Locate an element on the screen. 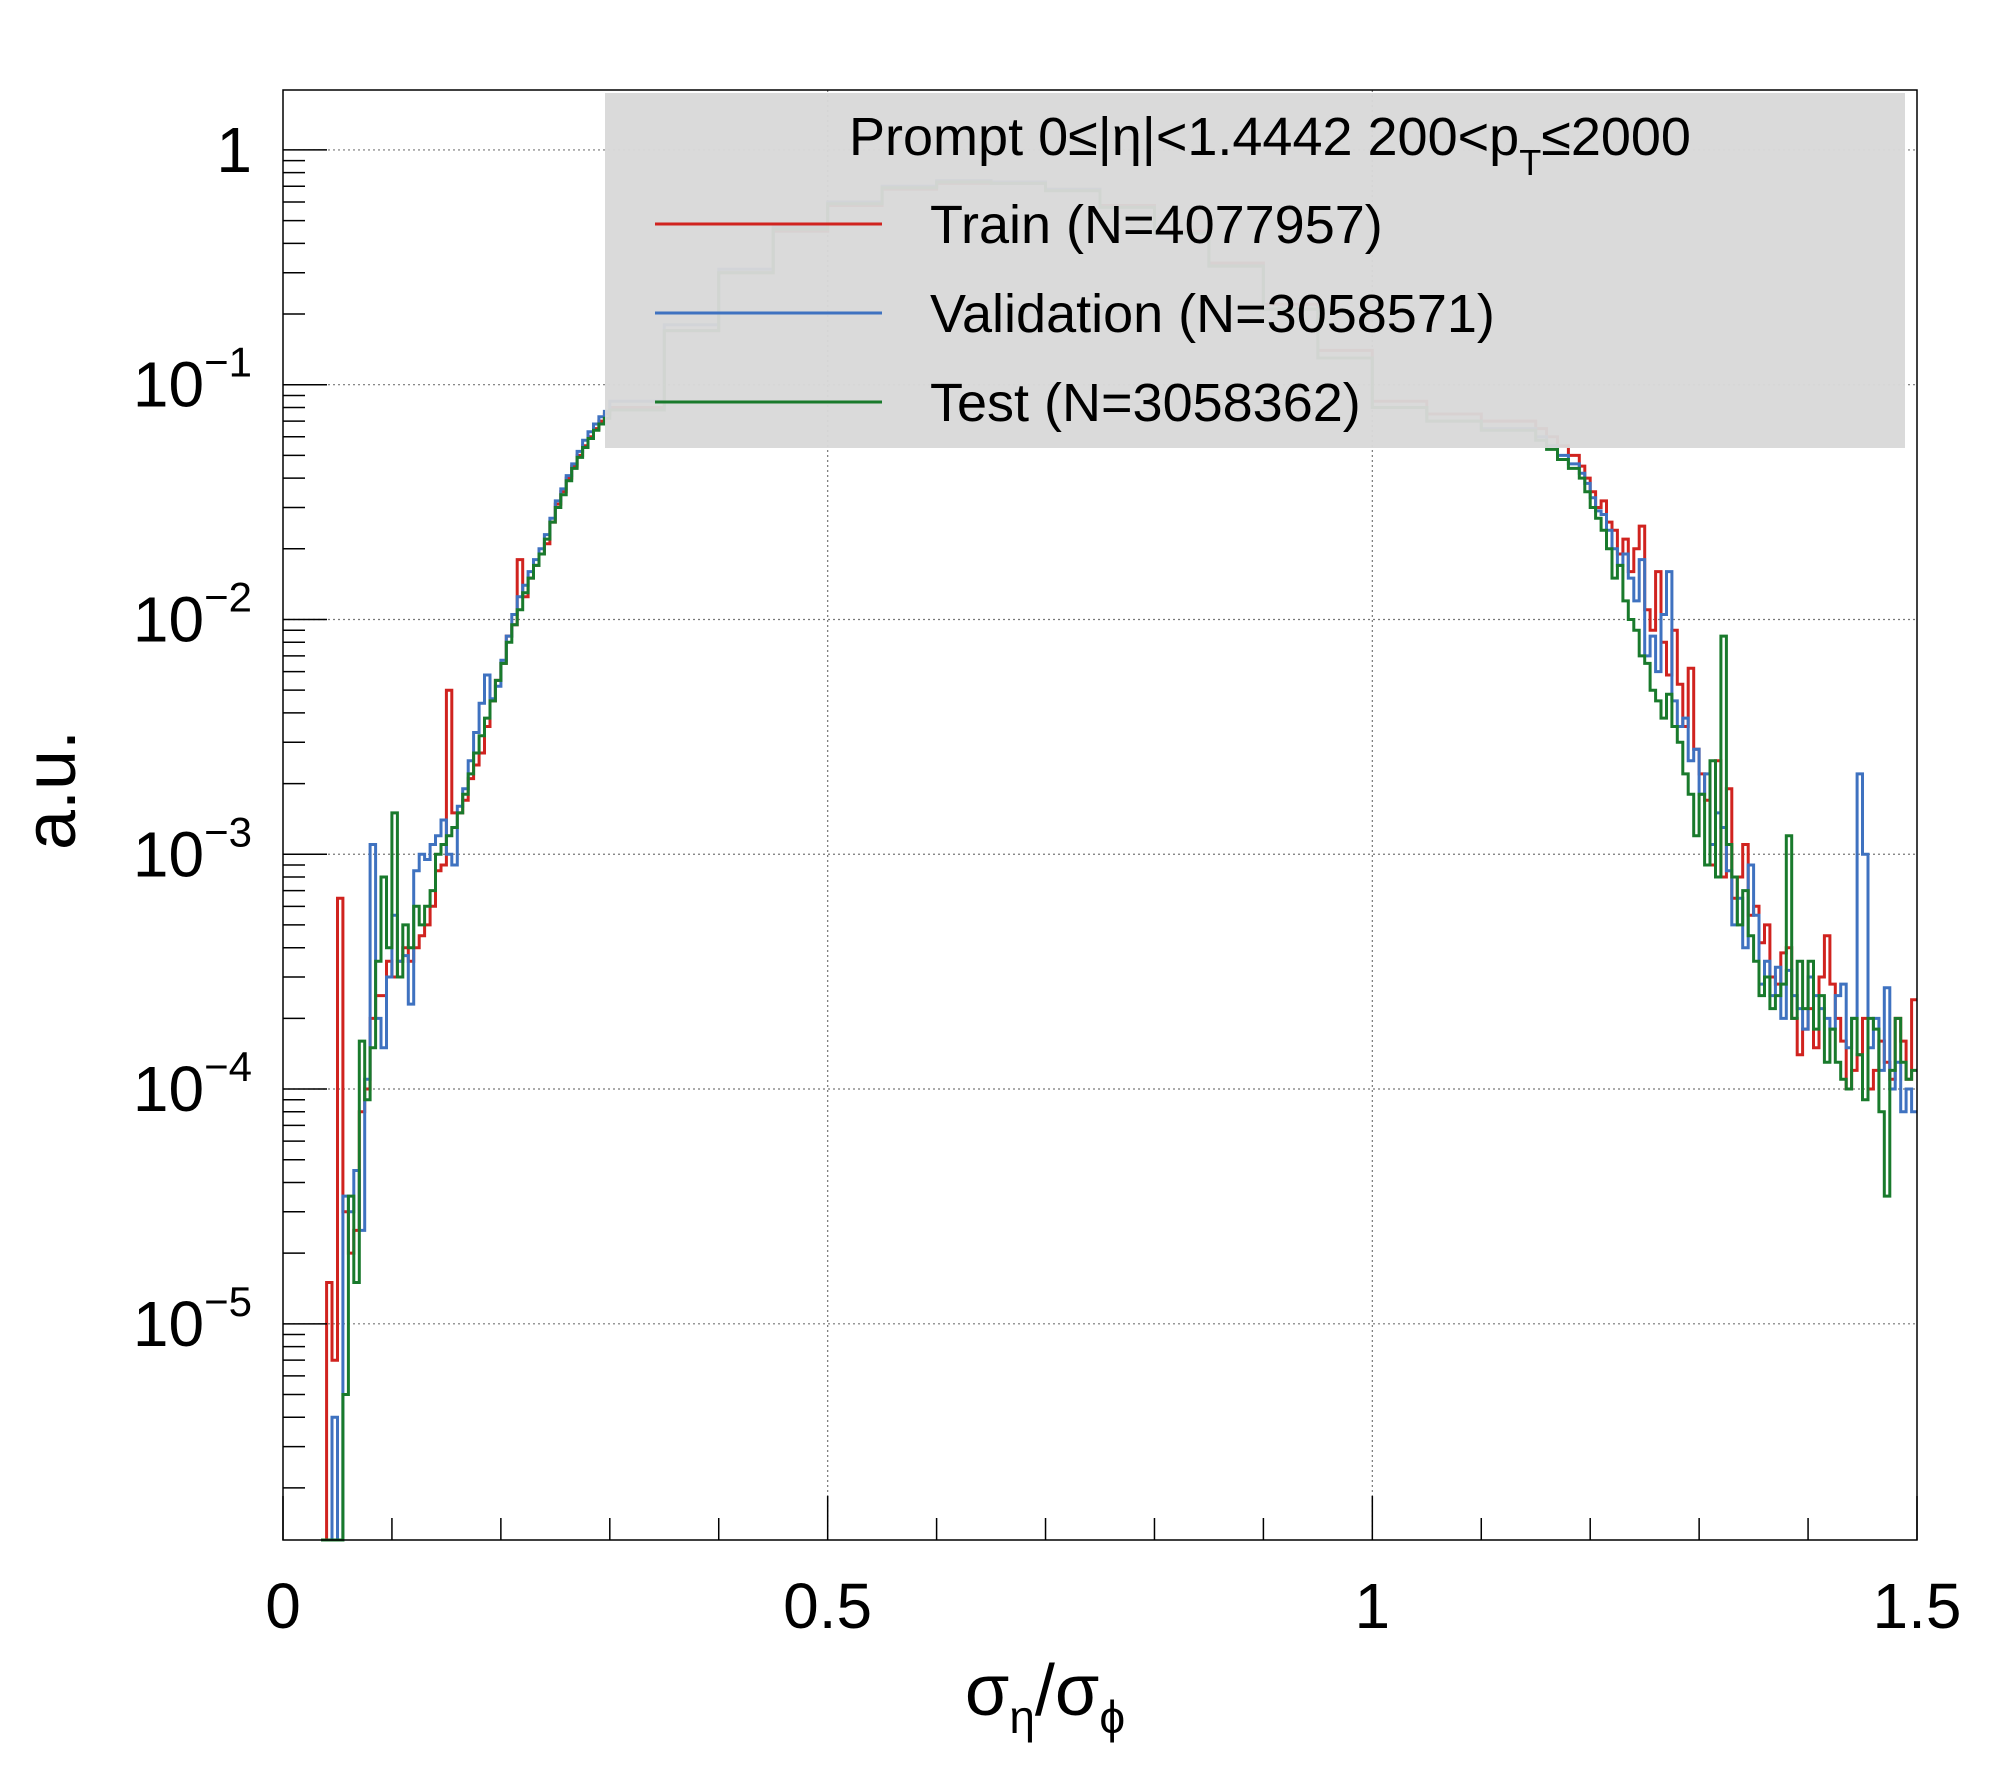 The width and height of the screenshot is (1996, 1772). x-axis-label-sigma: σ is located at coordinates (987, 1691).